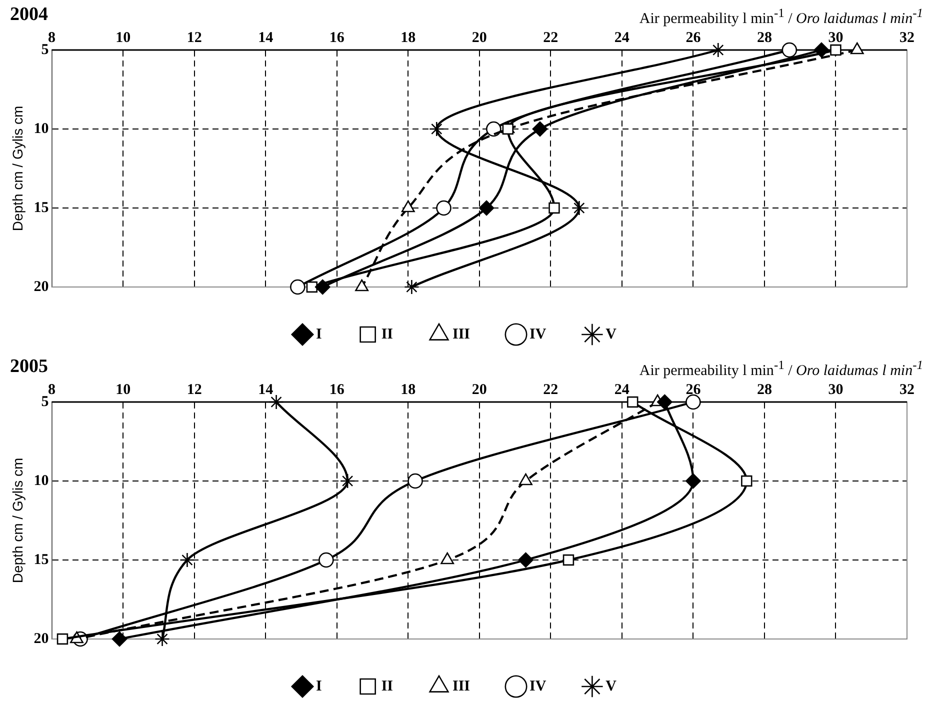  What do you see at coordinates (29, 367) in the screenshot?
I see `chart-title: 2005` at bounding box center [29, 367].